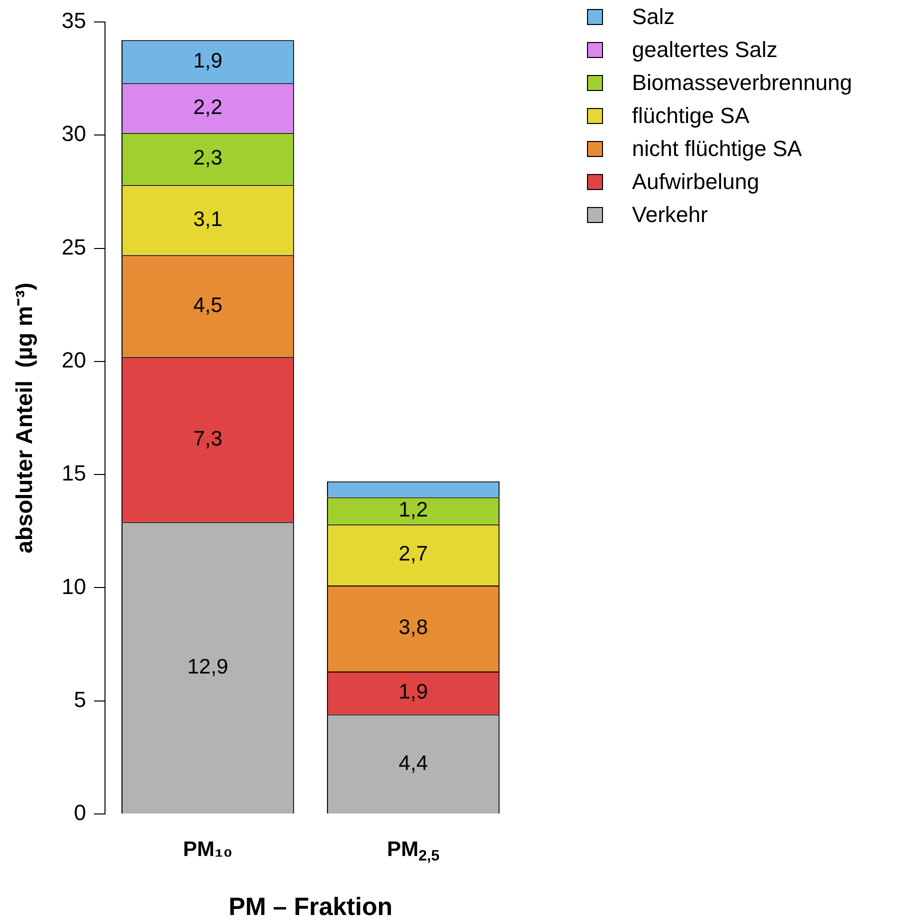 The width and height of the screenshot is (909, 922). Describe the element at coordinates (74, 586) in the screenshot. I see `y-tick-label: 10` at that location.